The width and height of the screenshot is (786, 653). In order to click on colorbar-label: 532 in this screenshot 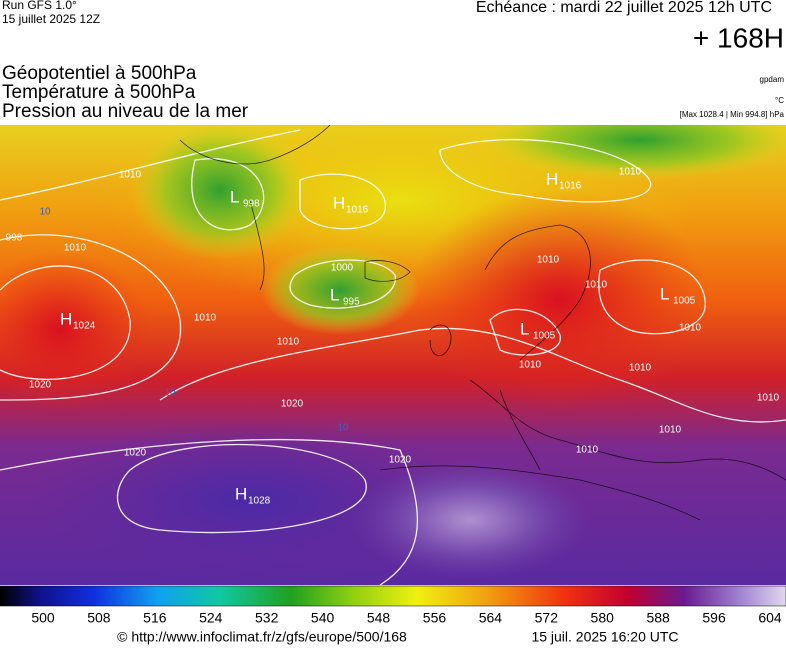, I will do `click(267, 618)`.